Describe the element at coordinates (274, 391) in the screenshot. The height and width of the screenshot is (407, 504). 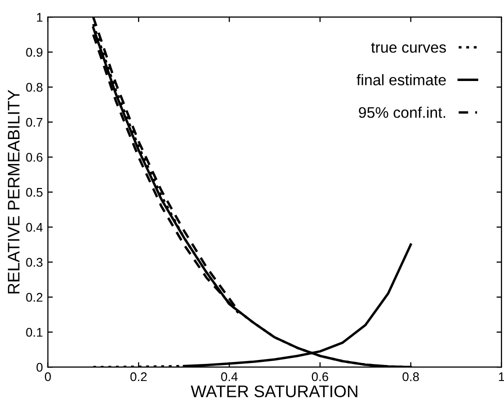
I see `x-axis-title: WATER SATURATION` at that location.